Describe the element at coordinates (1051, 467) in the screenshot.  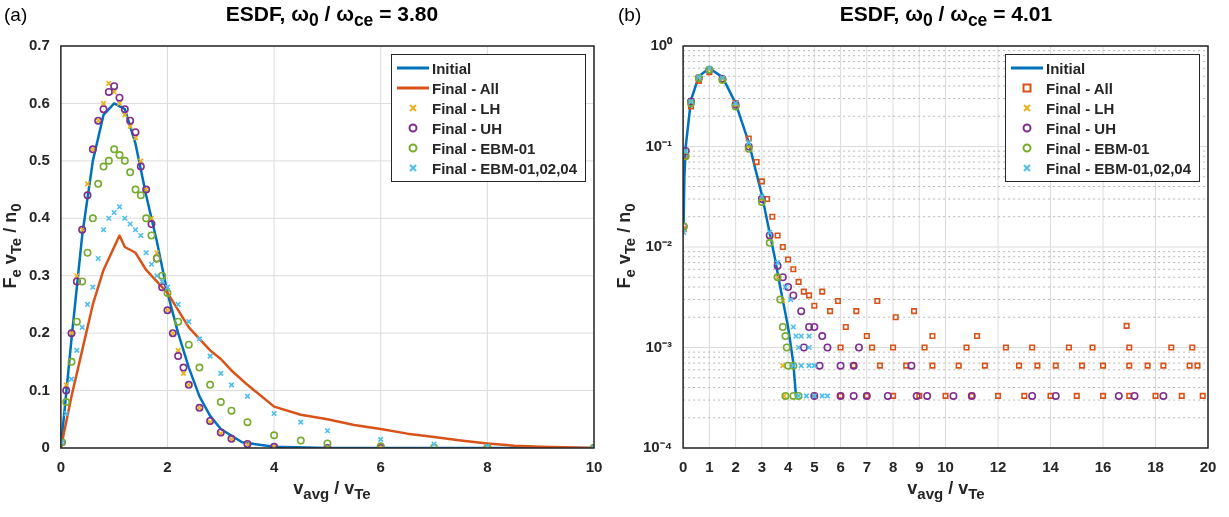
I see `x-tick-label: 14` at that location.